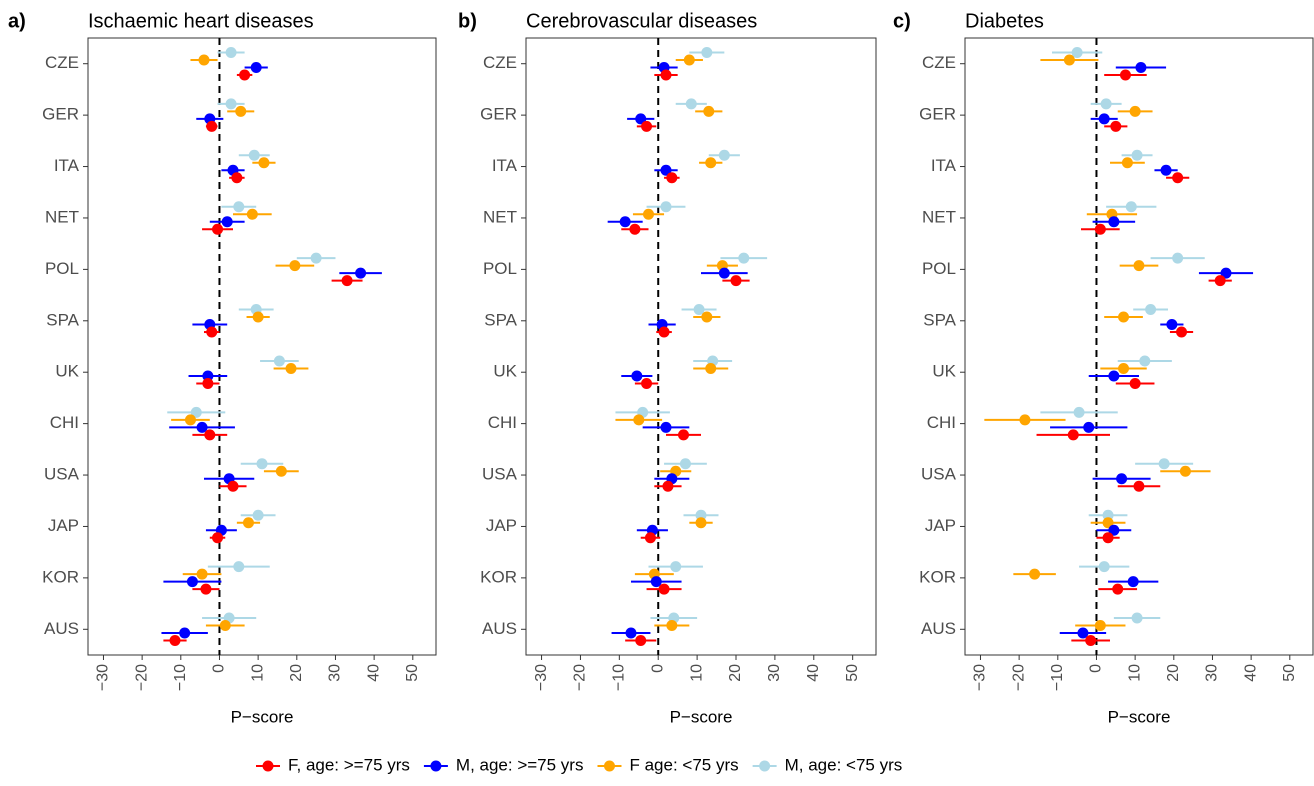 The width and height of the screenshot is (1314, 786). I want to click on legend-label: F age: <75 yrs, so click(683, 764).